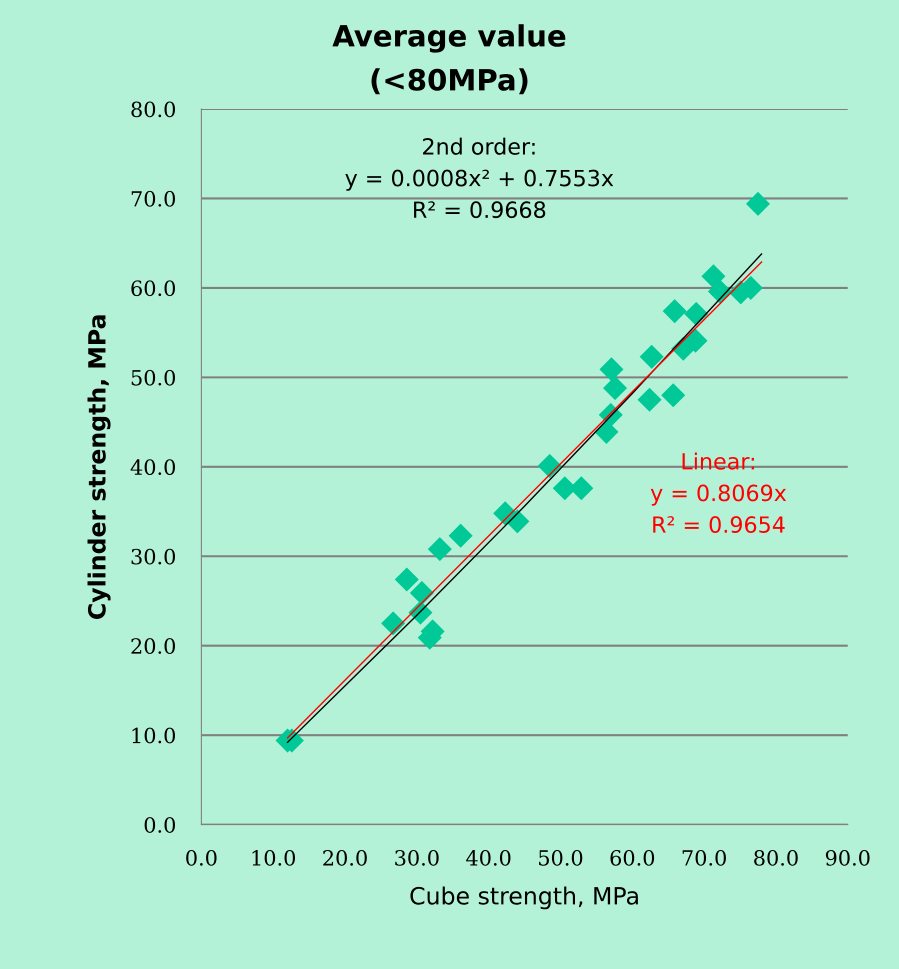 This screenshot has height=969, width=899. Describe the element at coordinates (479, 178) in the screenshot. I see `annotation: 2nd order: y = 0.0008x² + 0.7553x R² = 0.9668` at that location.